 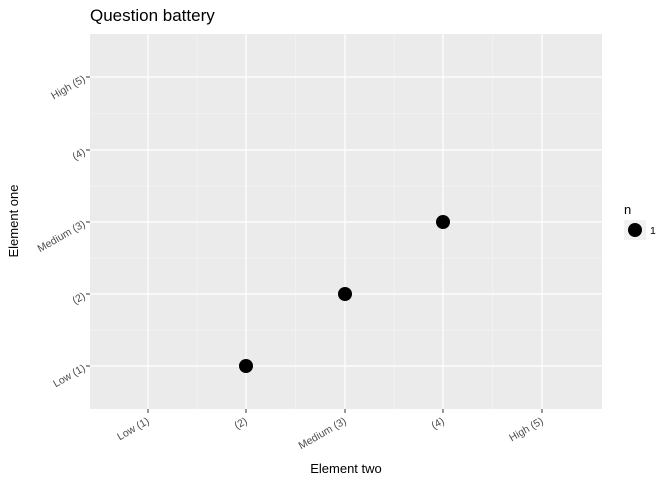 What do you see at coordinates (68, 87) in the screenshot?
I see `y-tick-label: High (5)` at bounding box center [68, 87].